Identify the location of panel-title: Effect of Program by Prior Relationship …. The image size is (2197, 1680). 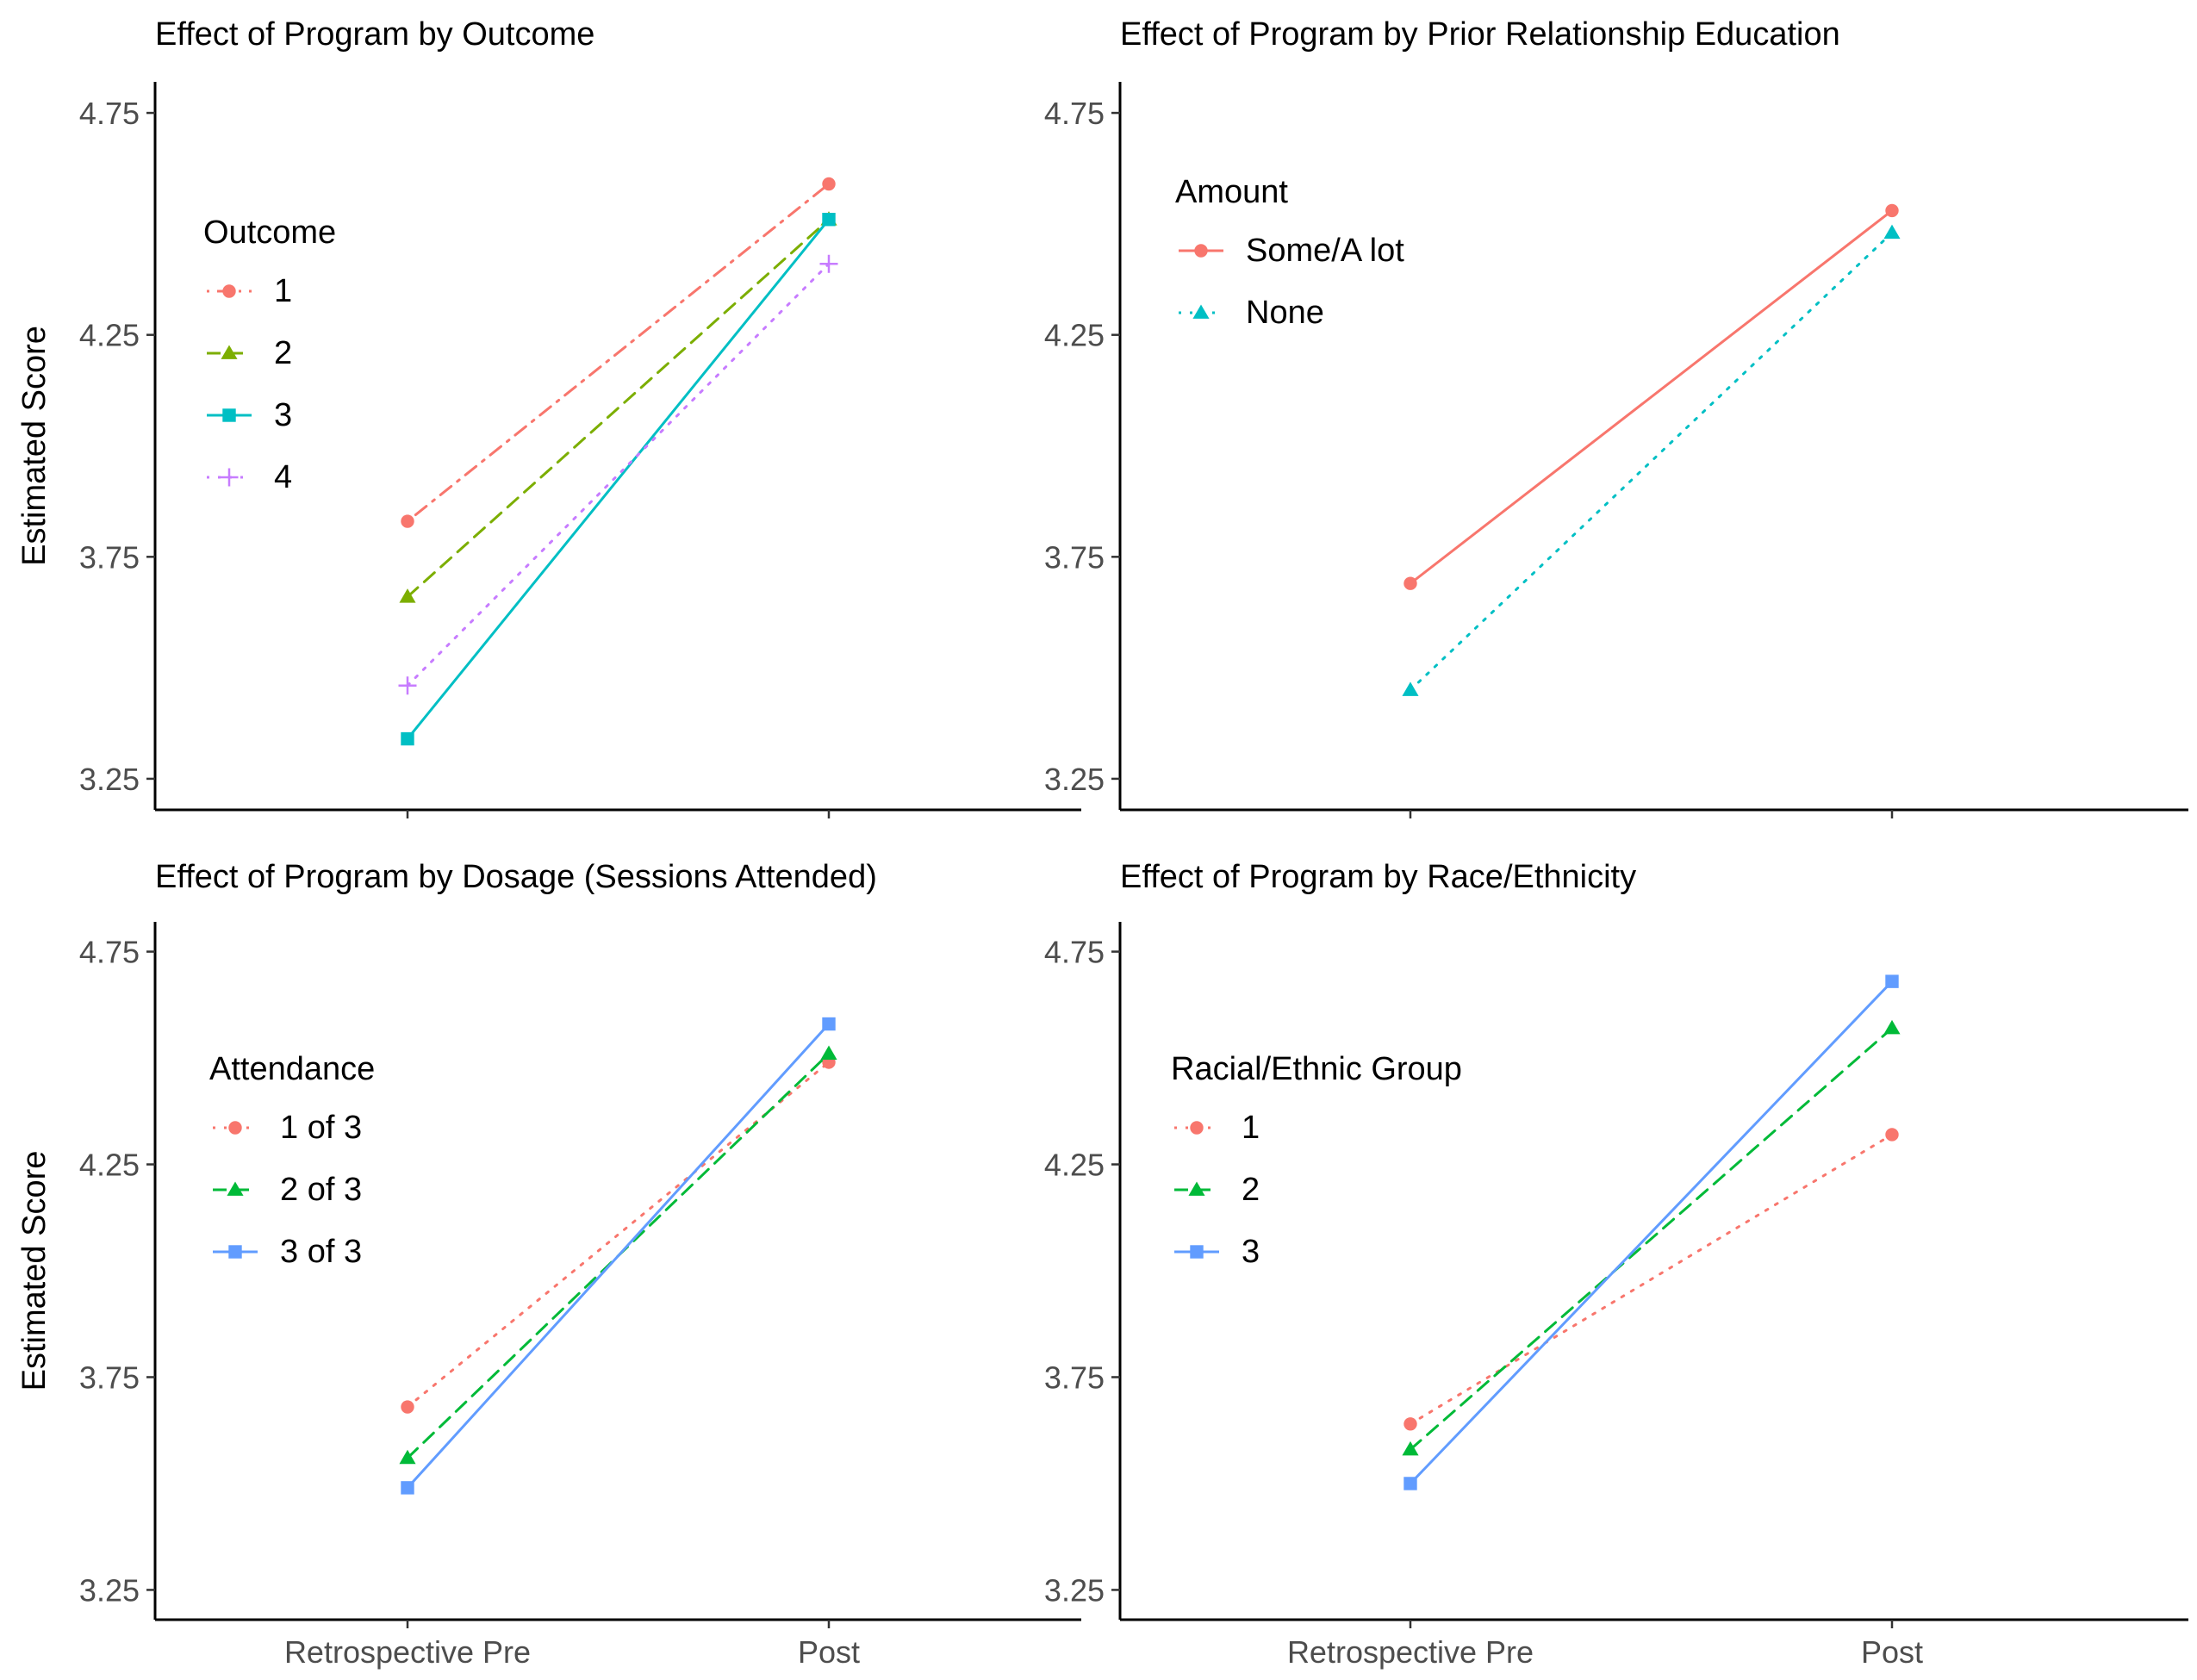
(1480, 35).